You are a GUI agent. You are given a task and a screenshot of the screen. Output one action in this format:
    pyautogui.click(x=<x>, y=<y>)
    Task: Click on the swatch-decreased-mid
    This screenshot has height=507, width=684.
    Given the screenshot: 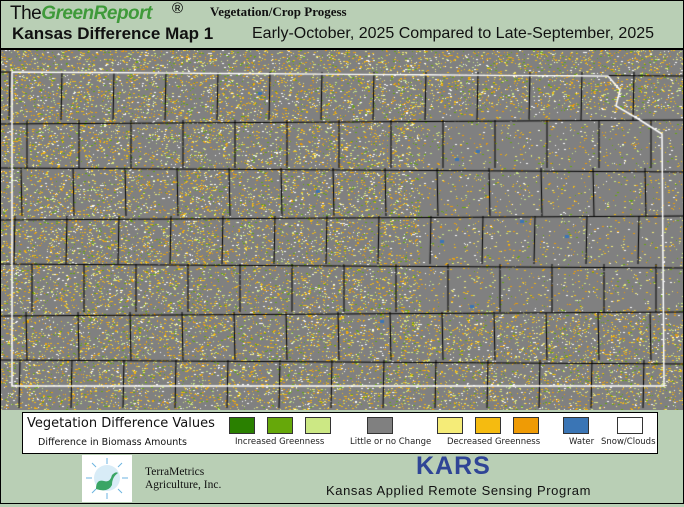 What is the action you would take?
    pyautogui.click(x=488, y=425)
    